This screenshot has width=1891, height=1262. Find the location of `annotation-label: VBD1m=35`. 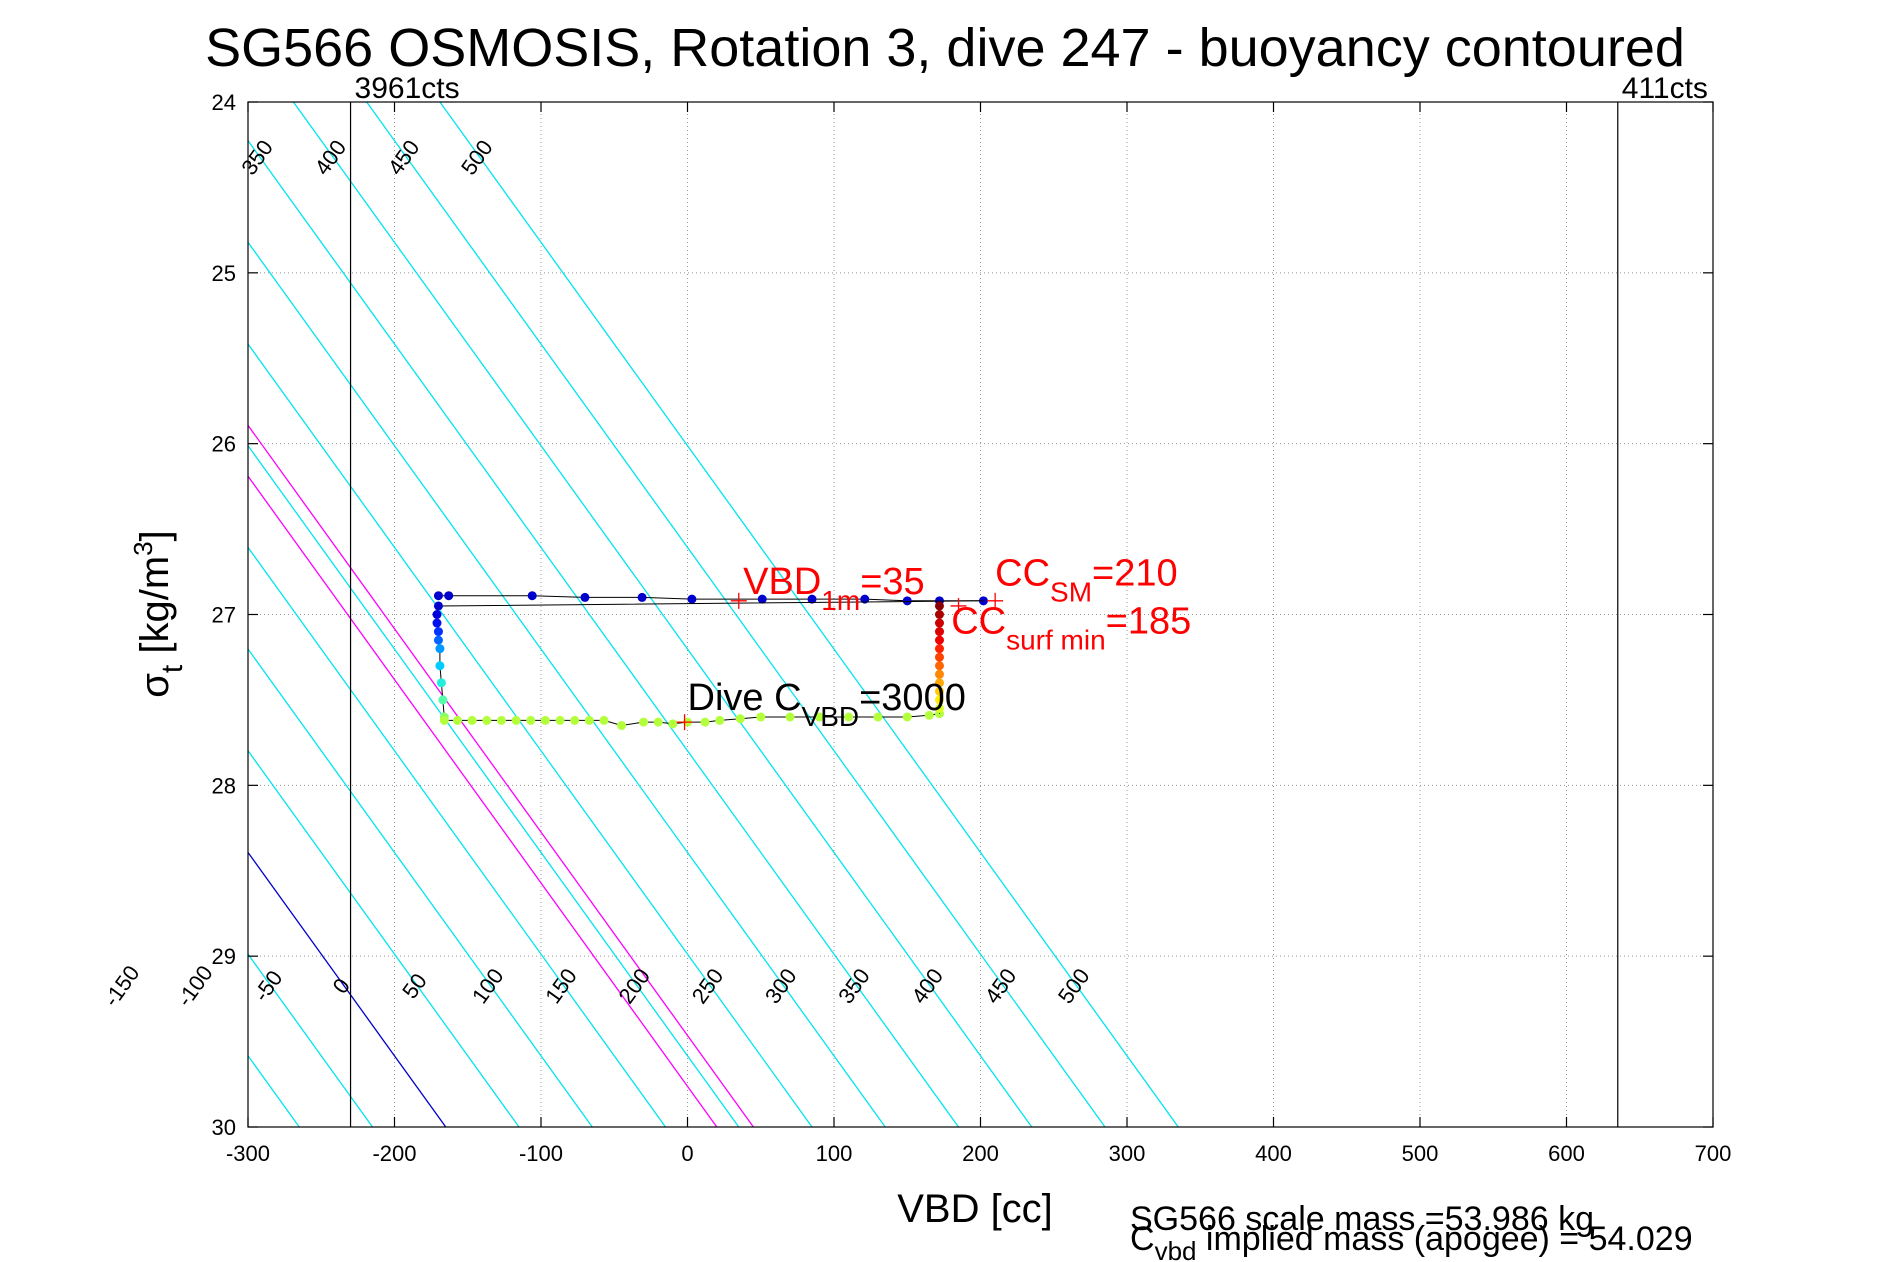

annotation-label: VBD1m=35 is located at coordinates (834, 588).